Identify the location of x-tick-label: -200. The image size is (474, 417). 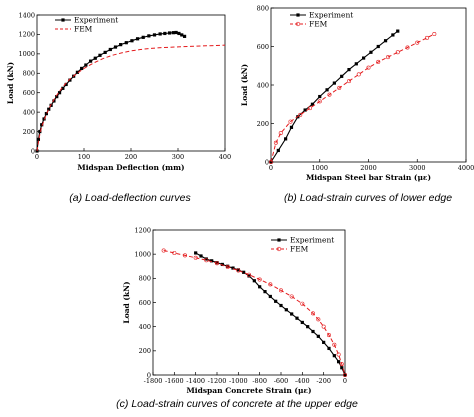
(323, 381).